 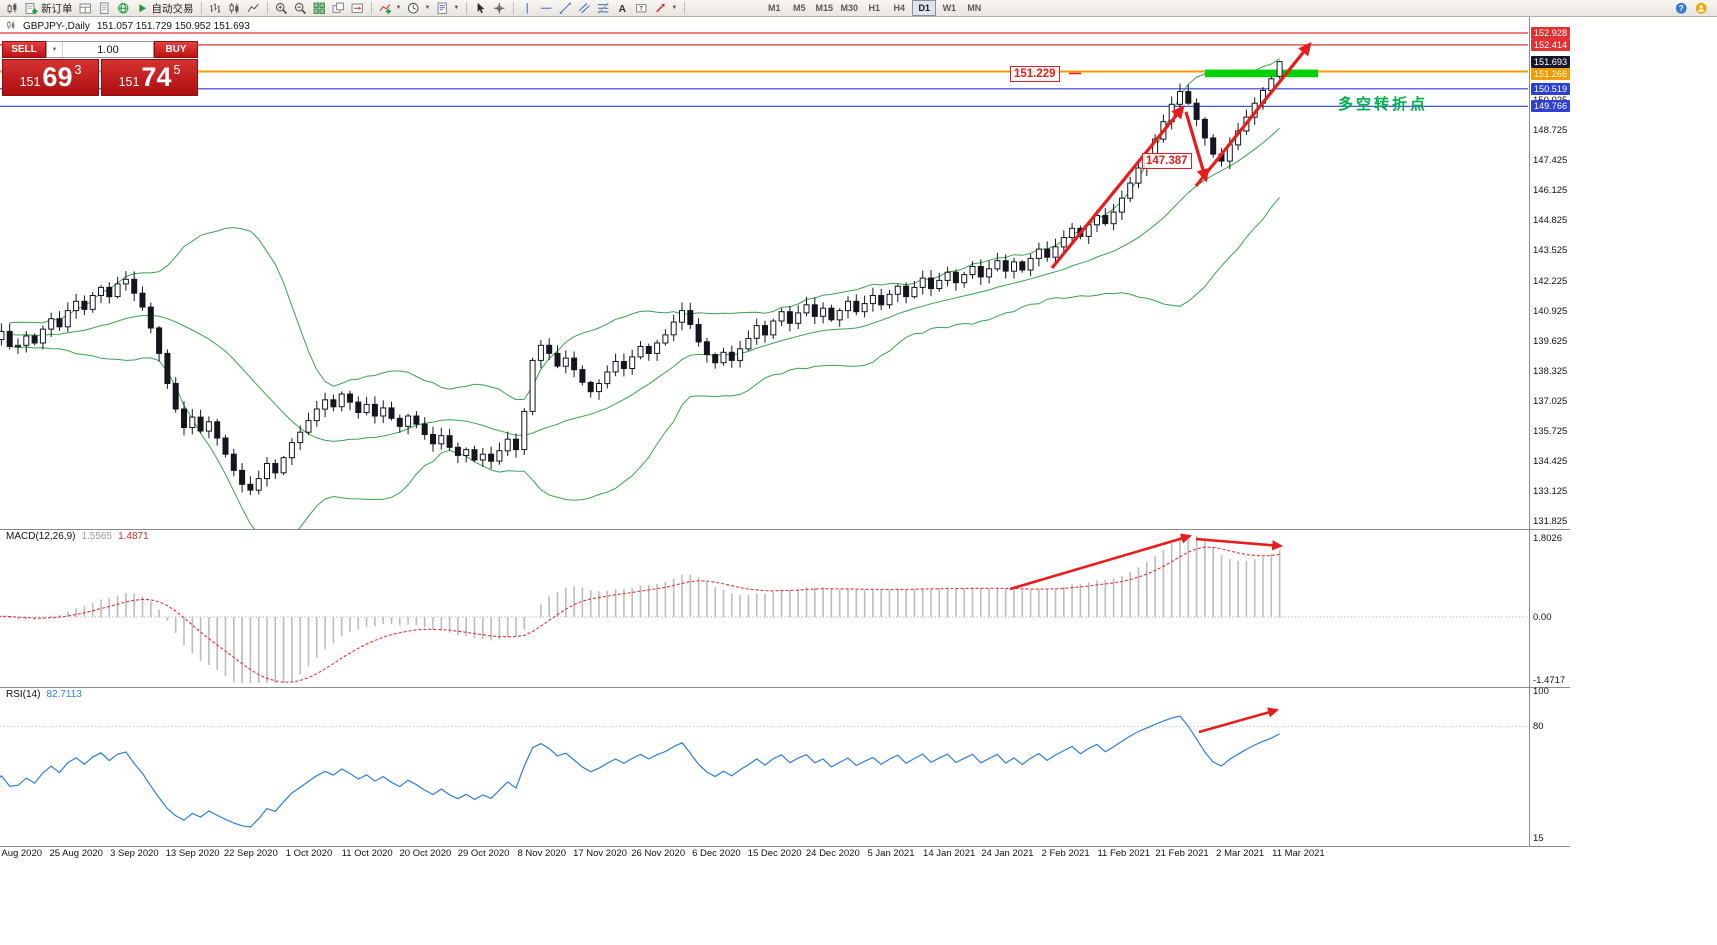 I want to click on symbol-period-label: GBPJPY-,Daily, so click(x=56, y=26).